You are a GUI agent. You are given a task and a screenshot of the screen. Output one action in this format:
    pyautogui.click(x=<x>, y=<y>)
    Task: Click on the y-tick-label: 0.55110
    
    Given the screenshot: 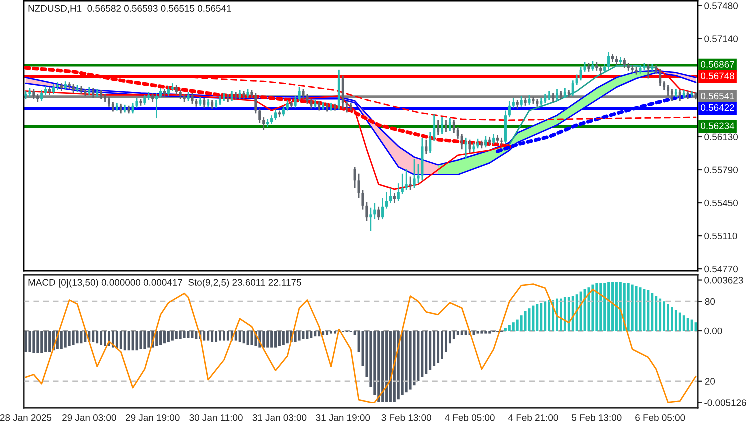 What is the action you would take?
    pyautogui.click(x=721, y=236)
    